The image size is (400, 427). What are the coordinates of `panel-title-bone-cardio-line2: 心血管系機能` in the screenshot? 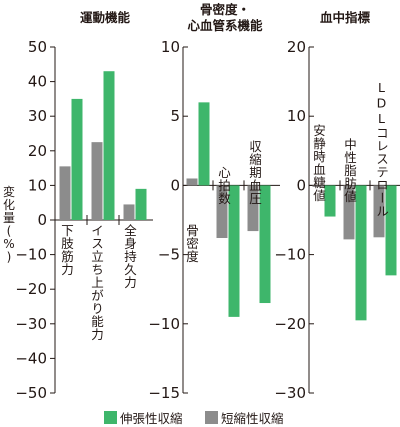 It's located at (225, 25).